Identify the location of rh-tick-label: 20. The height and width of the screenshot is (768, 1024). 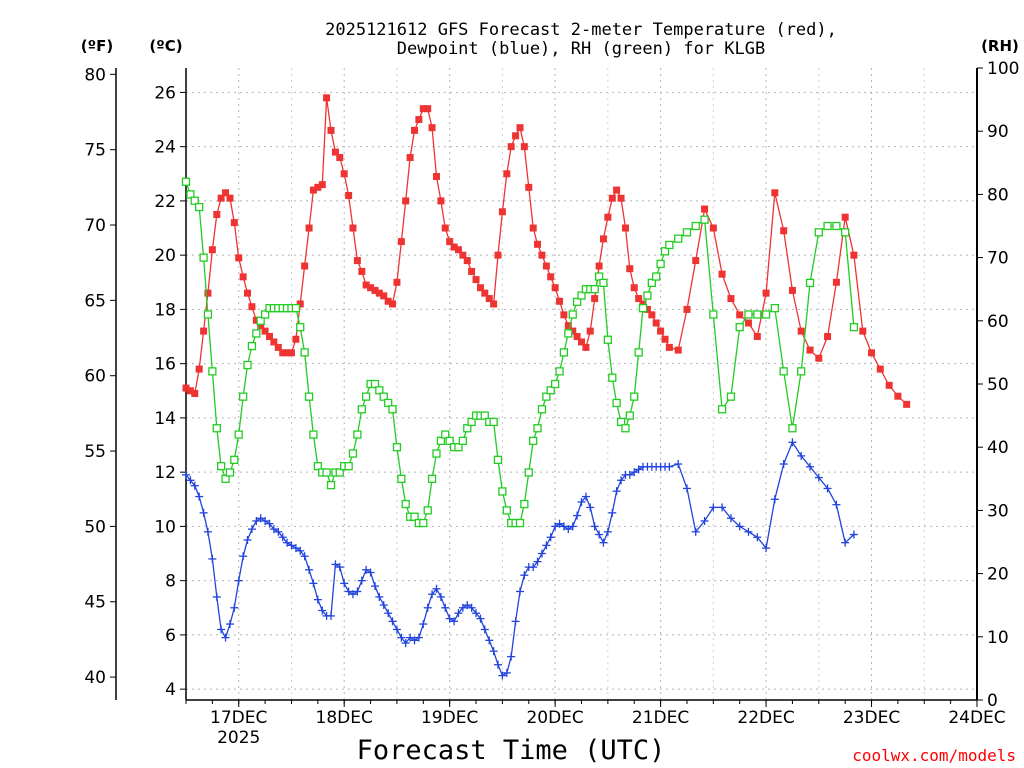
(998, 575).